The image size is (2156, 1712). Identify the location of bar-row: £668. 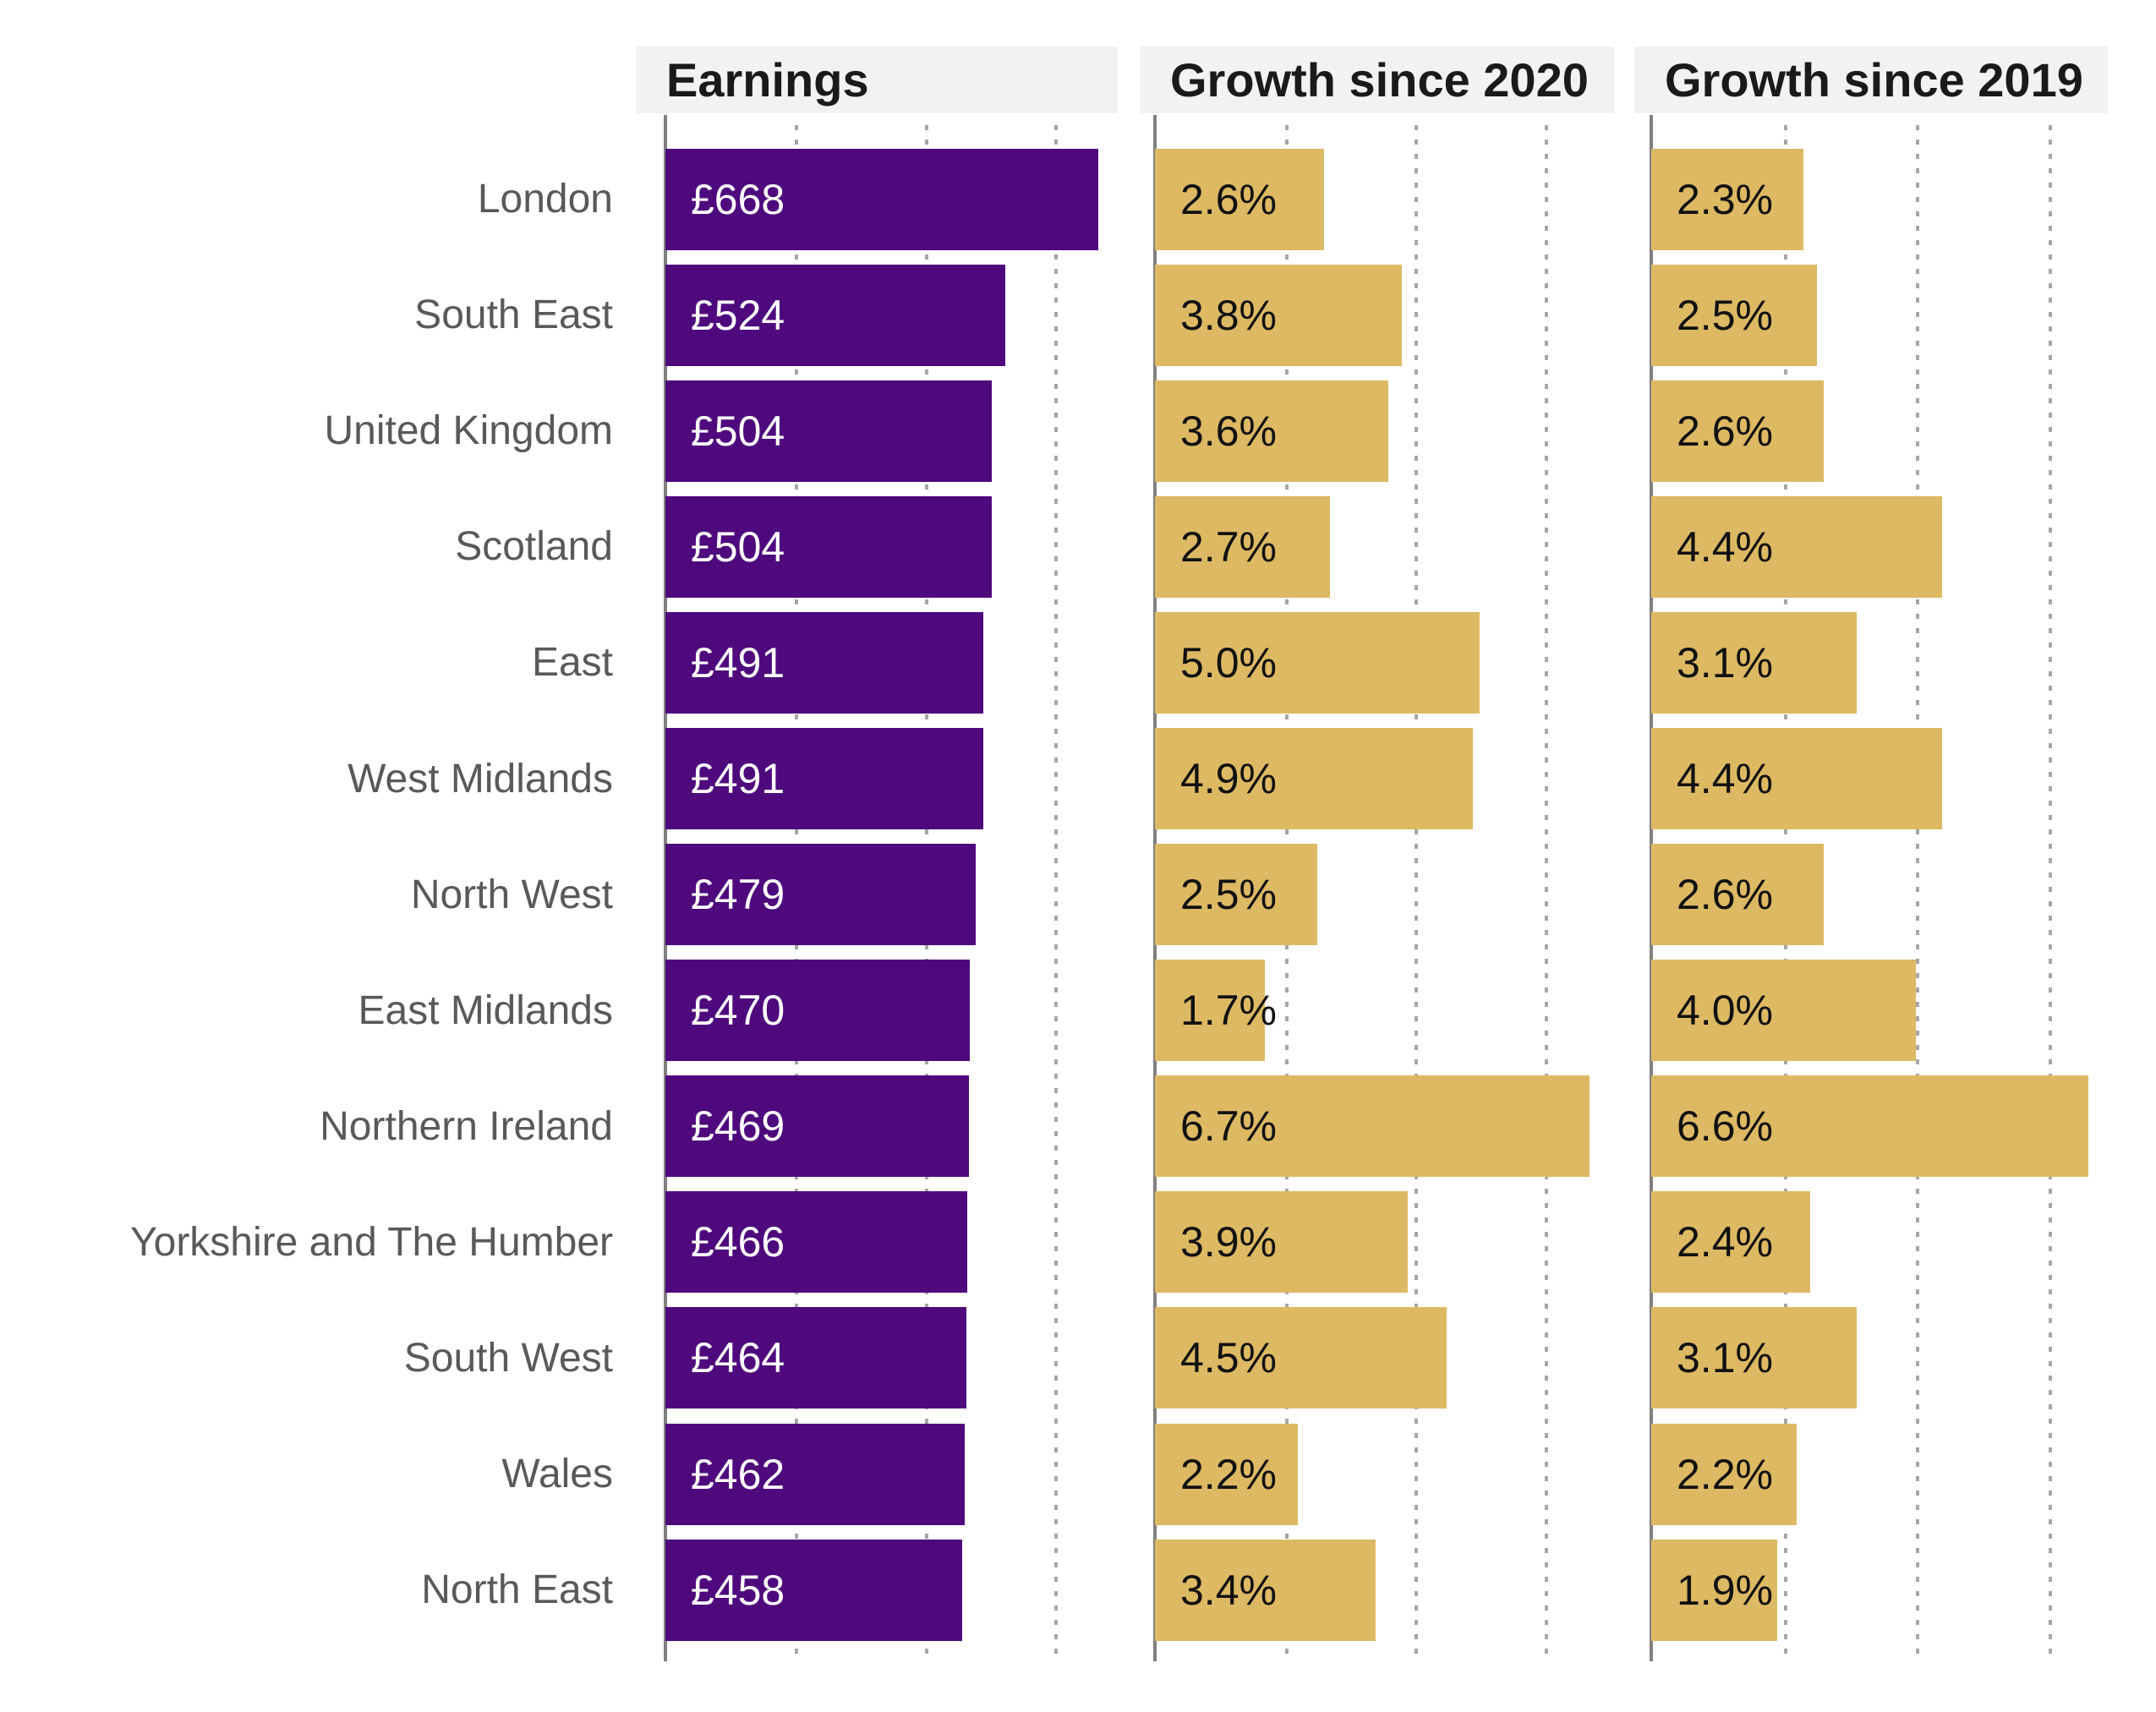
(897, 199).